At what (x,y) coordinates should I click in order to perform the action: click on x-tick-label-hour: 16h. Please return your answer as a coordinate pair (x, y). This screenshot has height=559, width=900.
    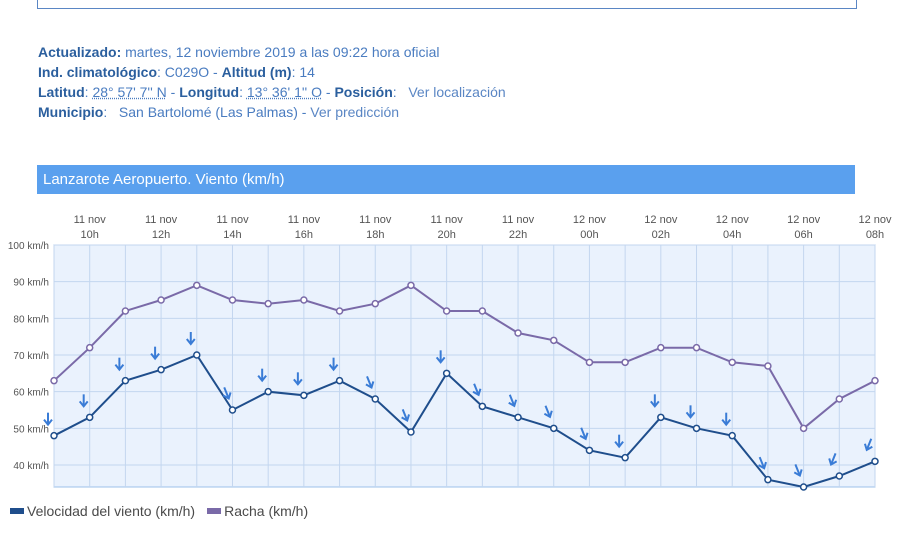
    Looking at the image, I should click on (304, 235).